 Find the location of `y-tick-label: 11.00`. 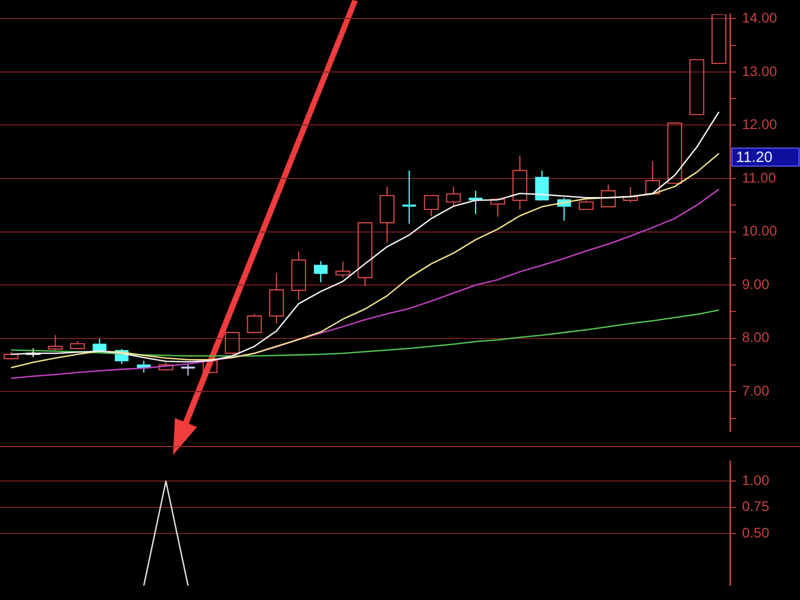

y-tick-label: 11.00 is located at coordinates (759, 177).